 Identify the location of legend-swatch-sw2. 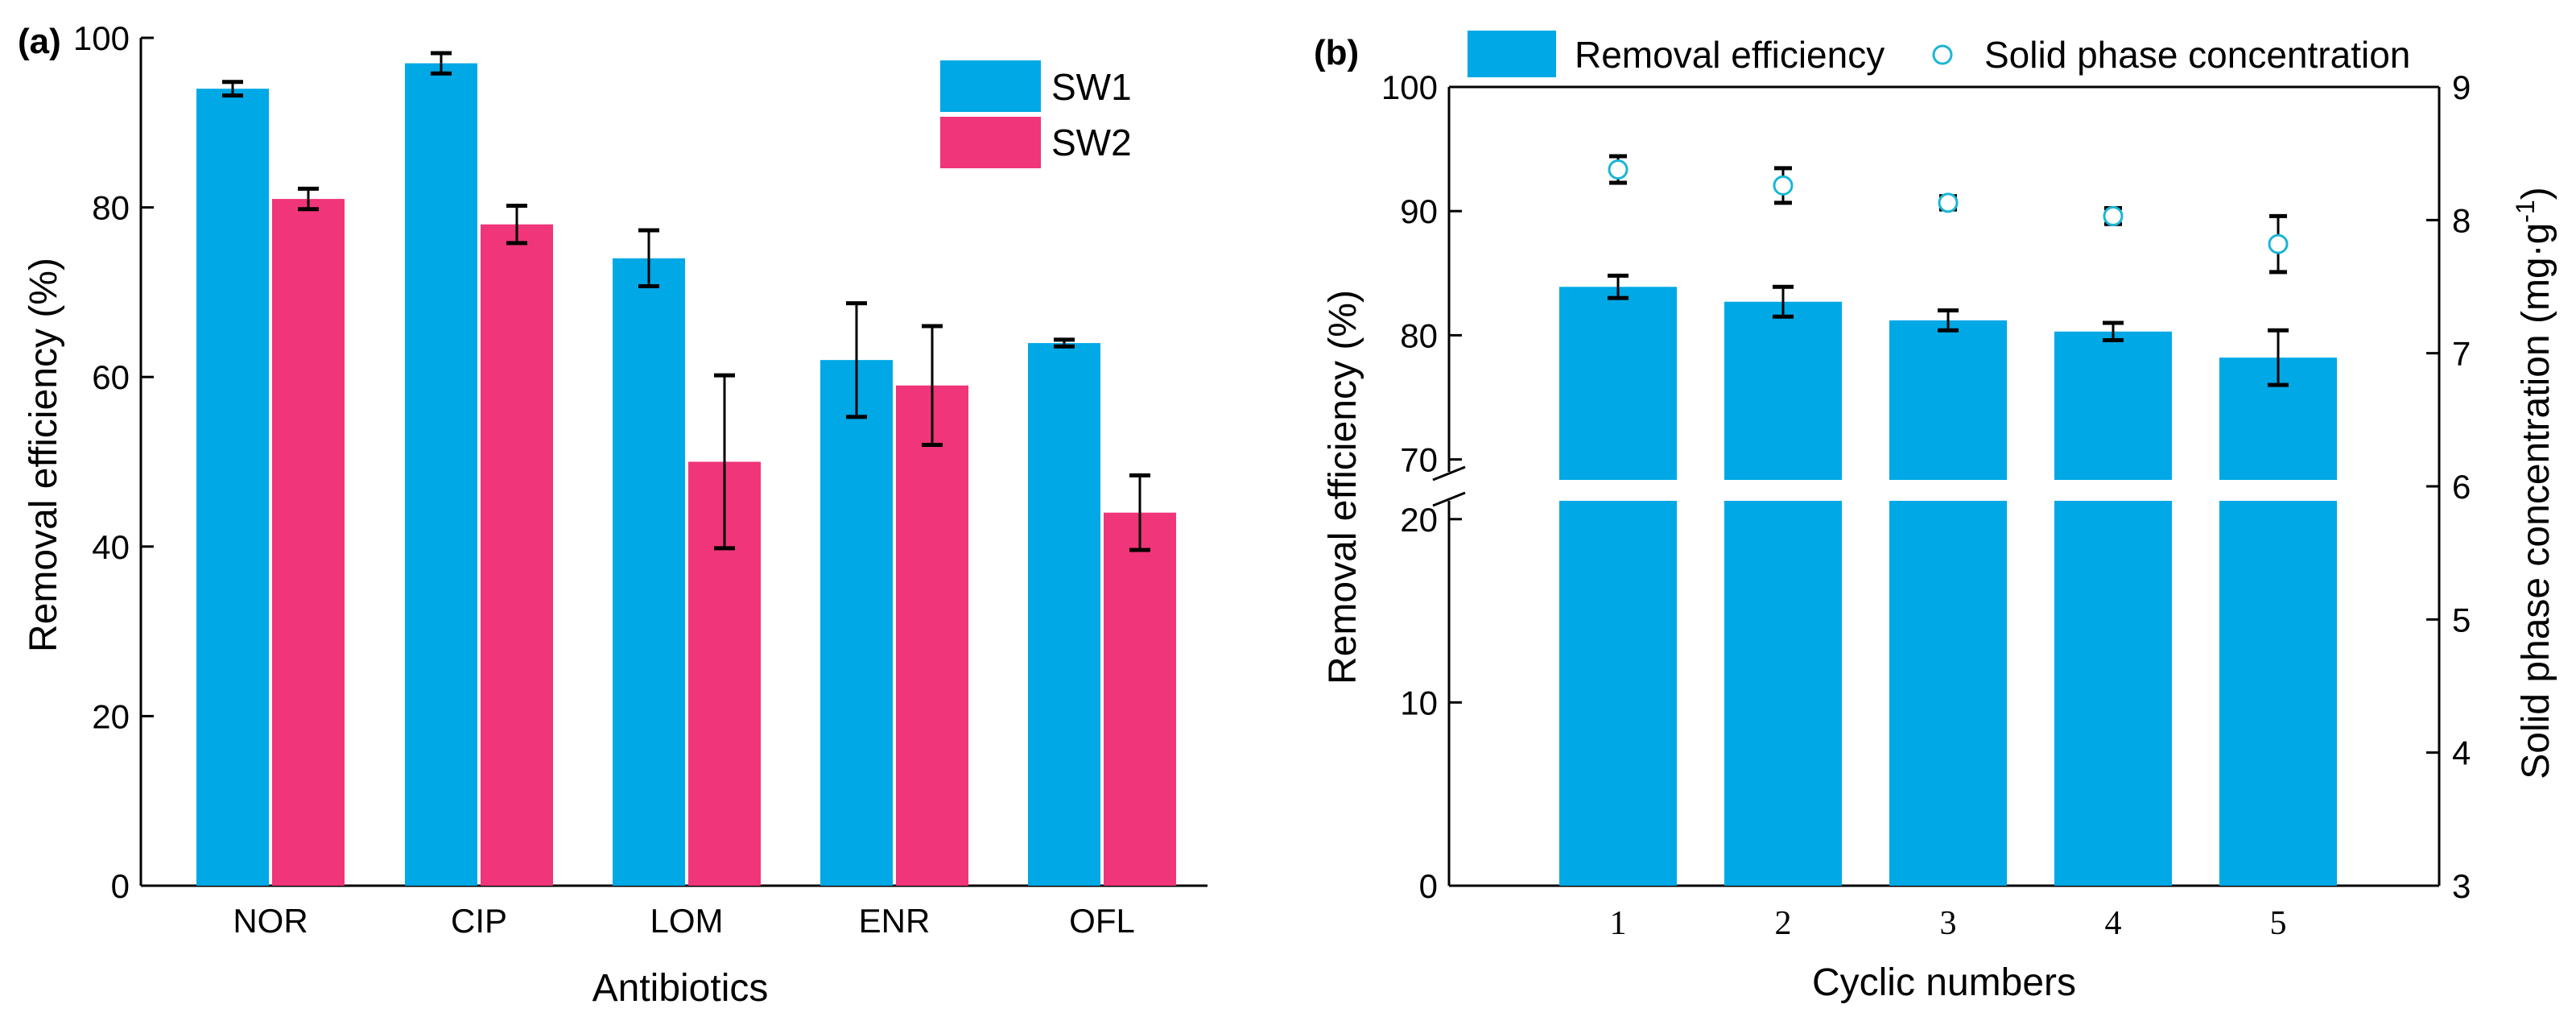
(990, 142).